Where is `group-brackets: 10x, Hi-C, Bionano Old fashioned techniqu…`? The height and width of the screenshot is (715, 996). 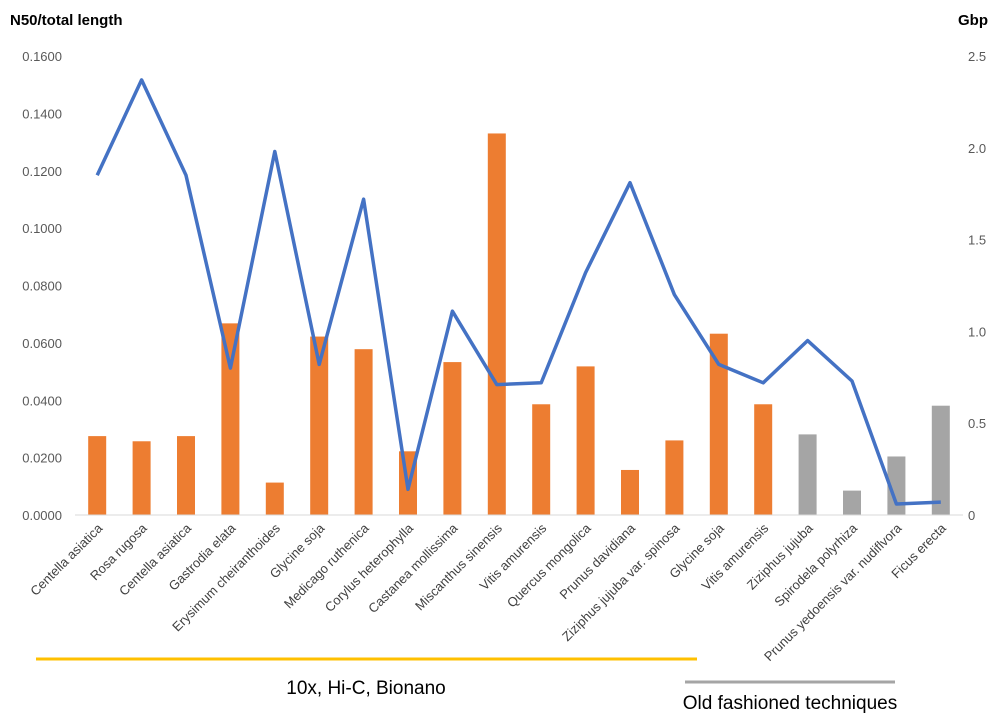 group-brackets: 10x, Hi-C, Bionano Old fashioned techniqu… is located at coordinates (466, 685).